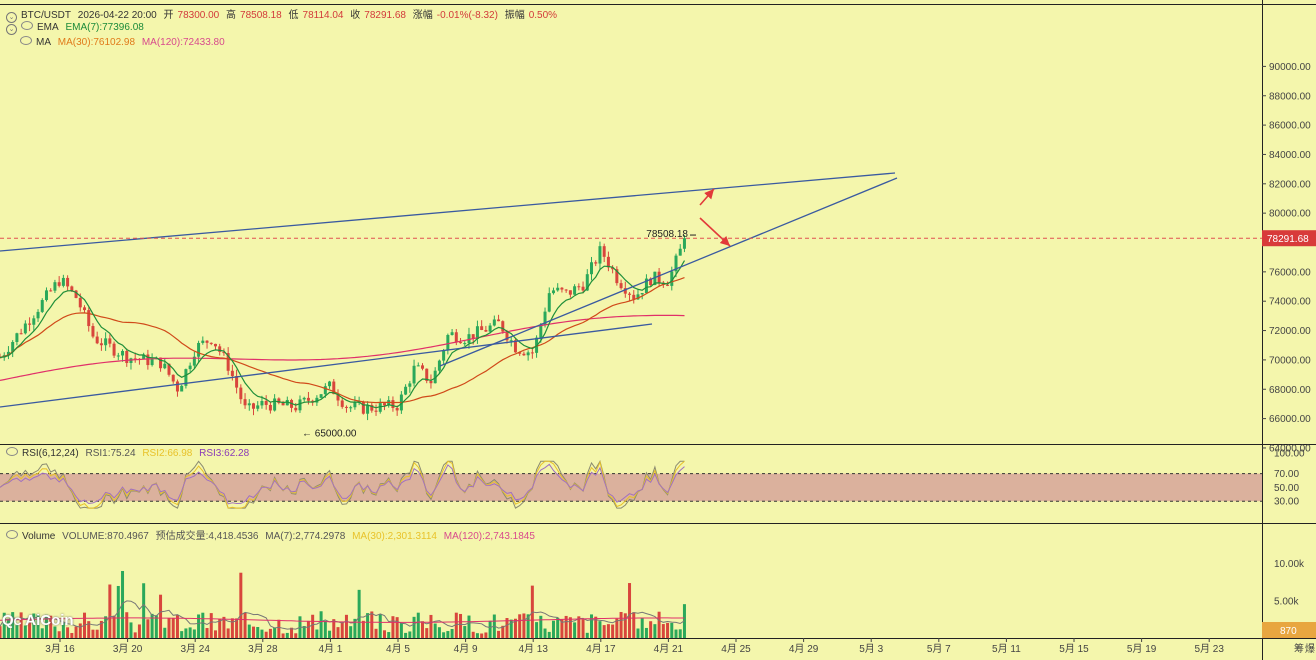  I want to click on volume-ma120: MA(120):2,743.1845, so click(489, 536).